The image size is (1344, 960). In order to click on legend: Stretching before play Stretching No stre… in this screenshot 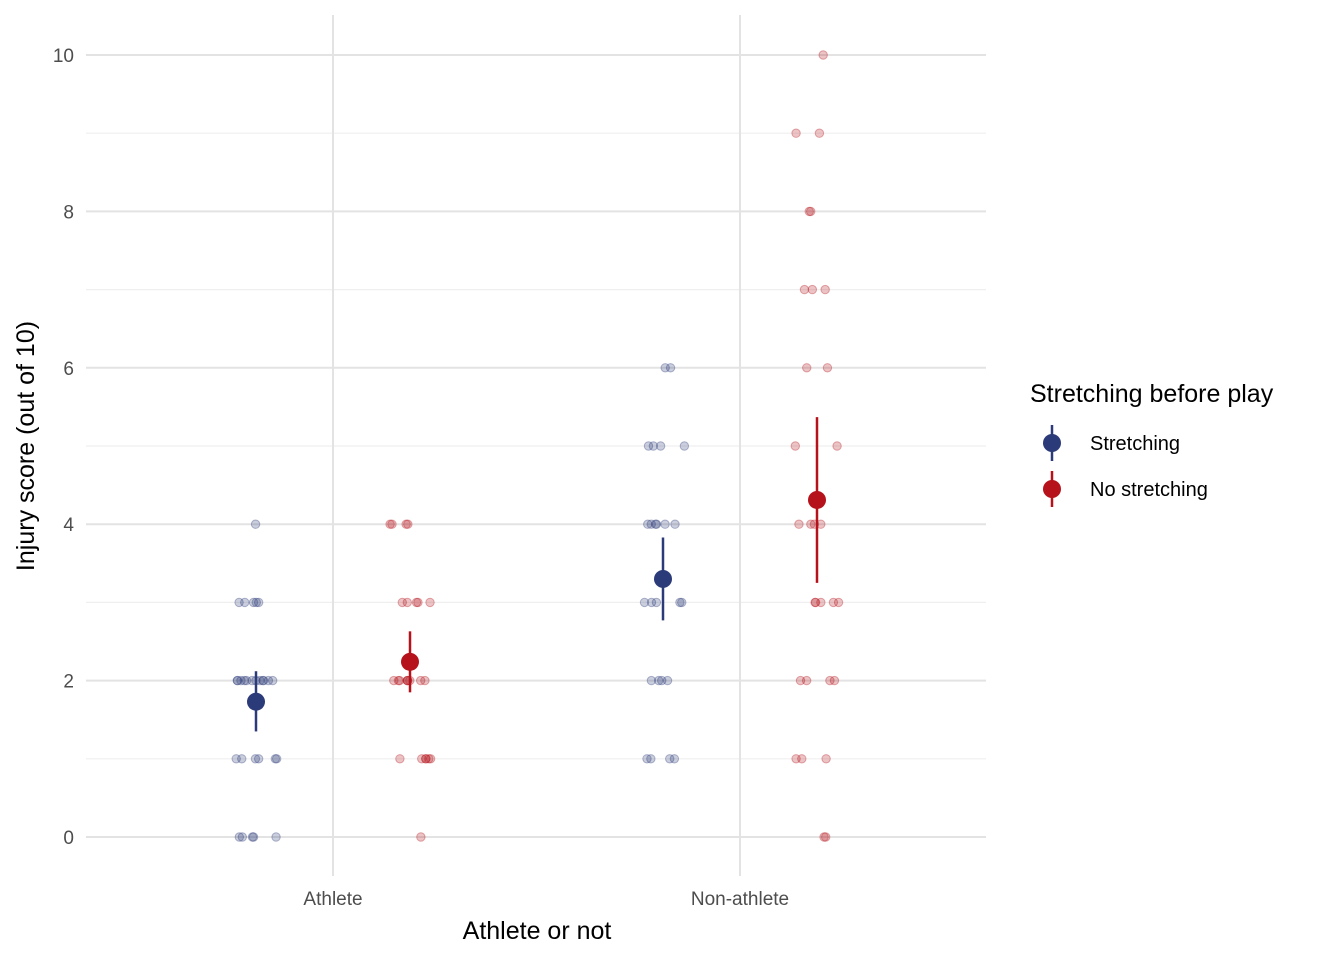, I will do `click(1152, 443)`.